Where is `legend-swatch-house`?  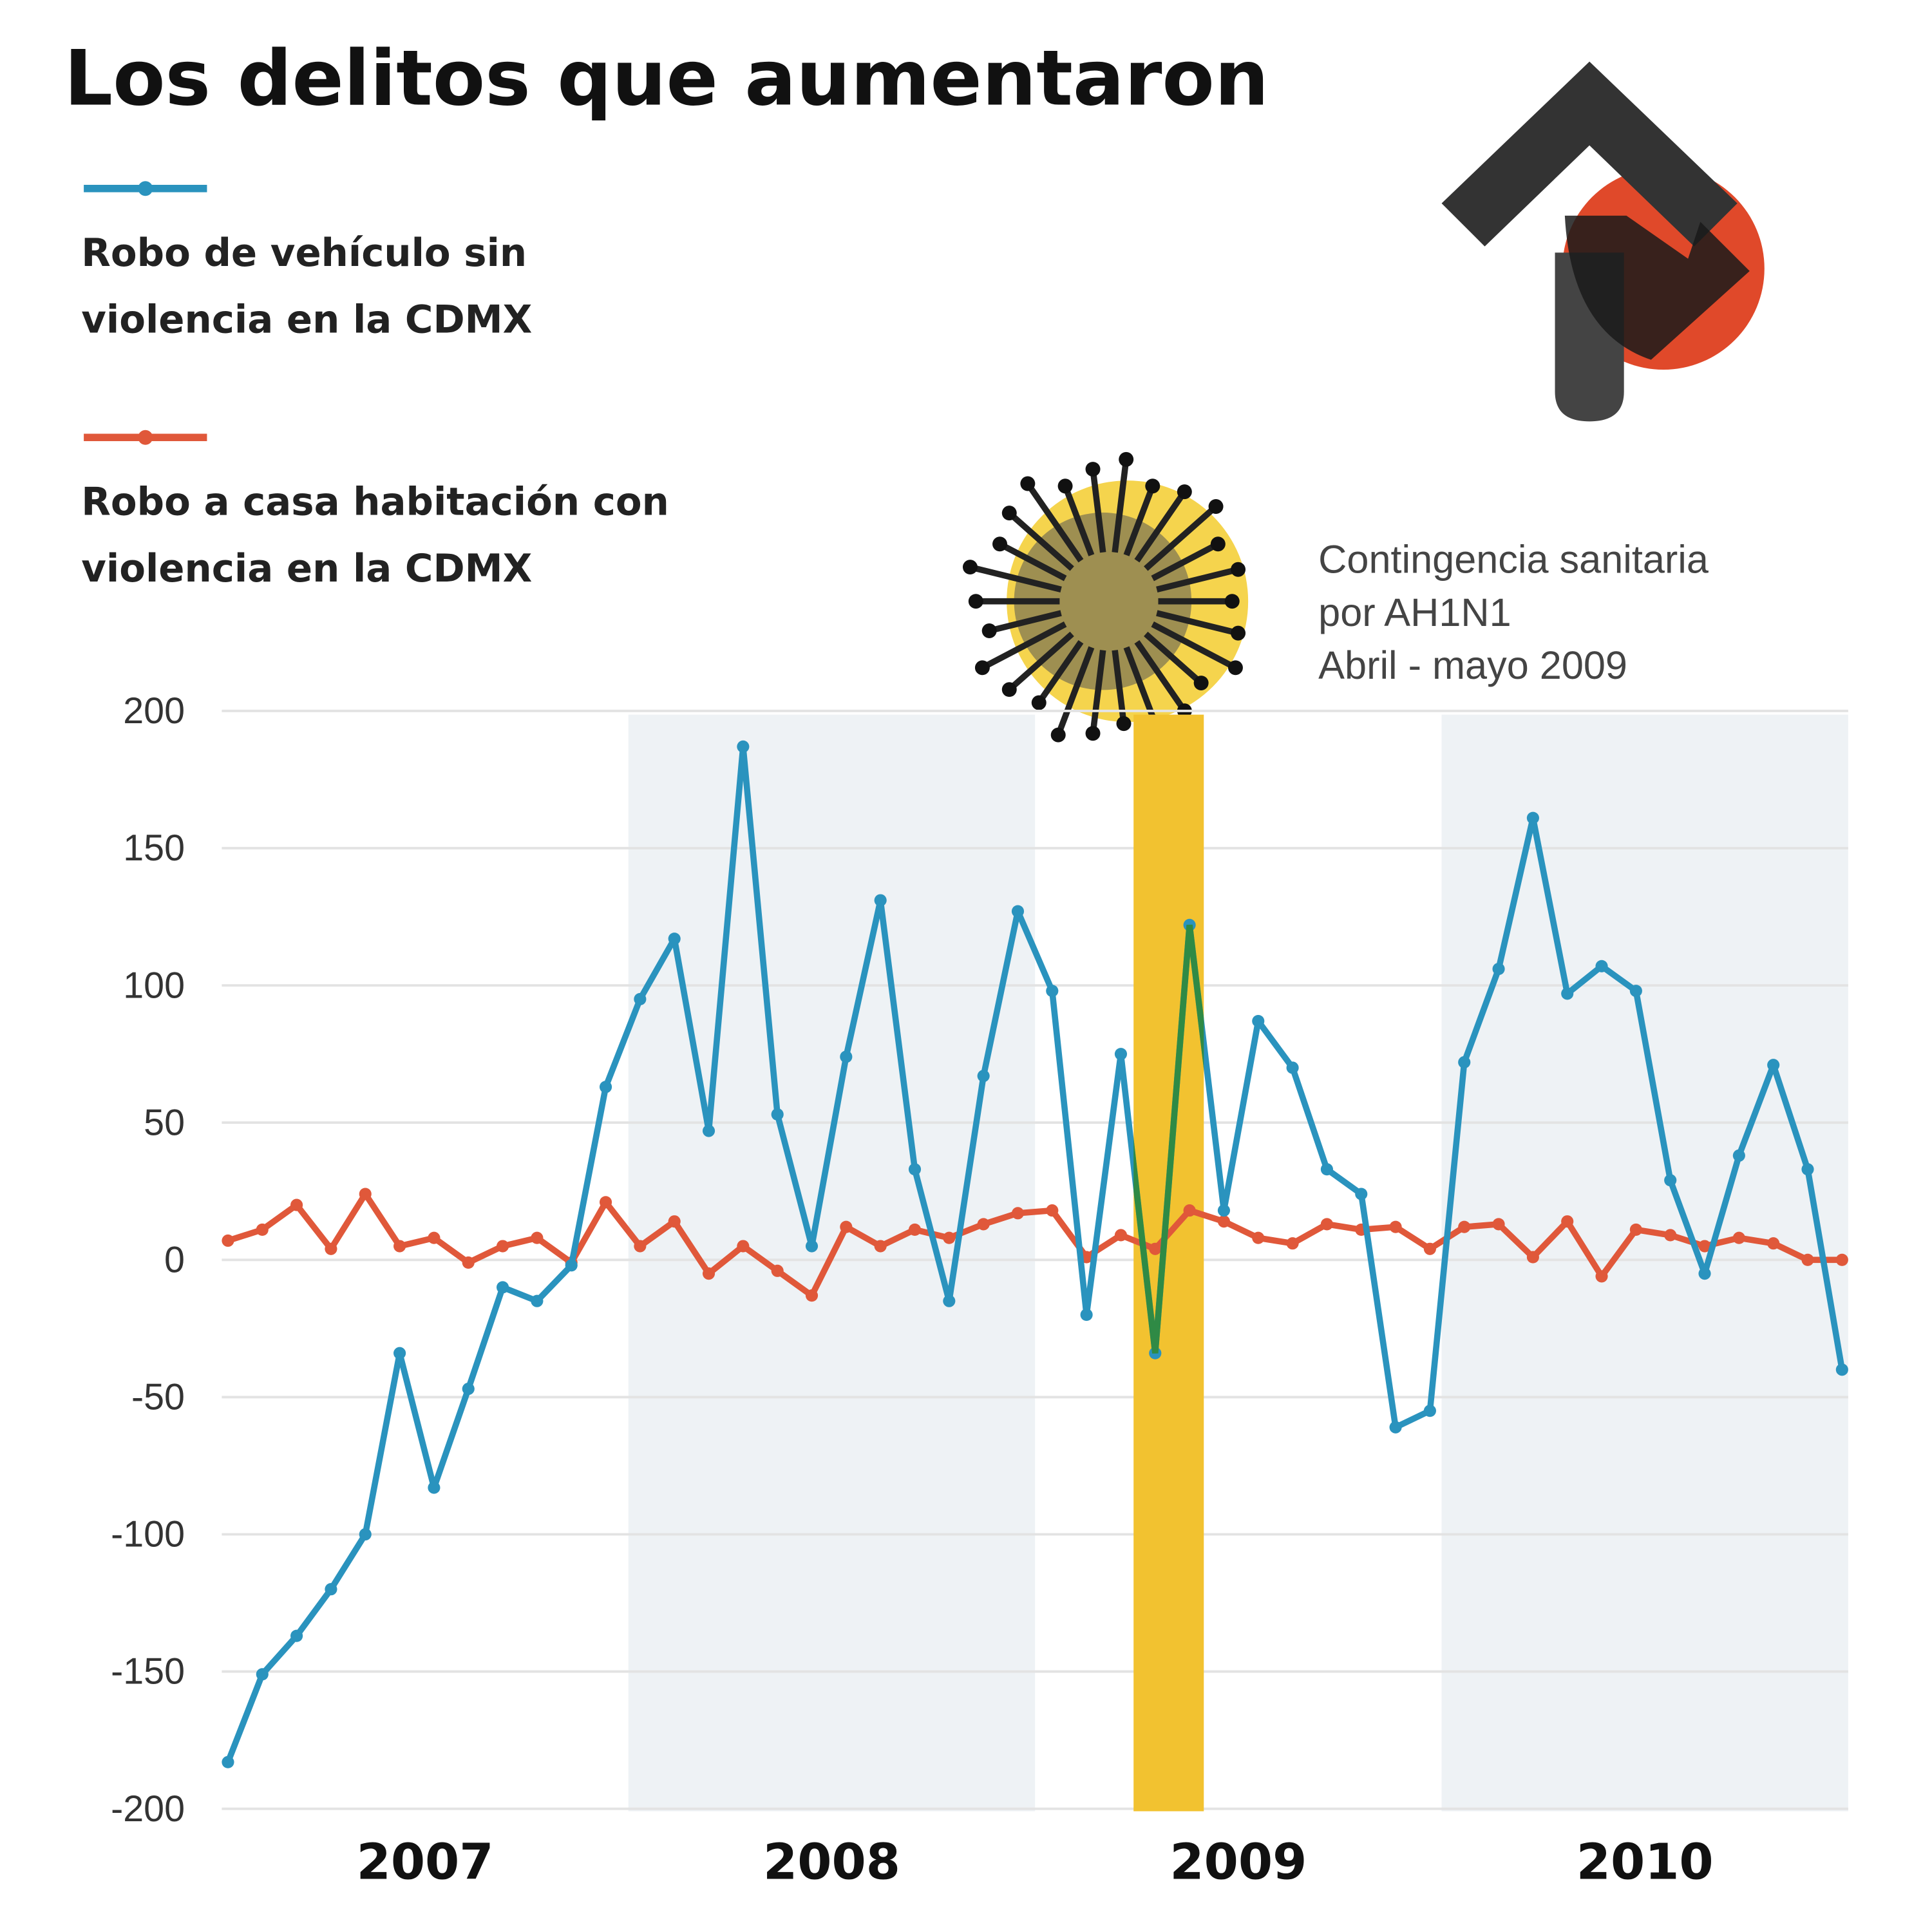
legend-swatch-house is located at coordinates (145, 437).